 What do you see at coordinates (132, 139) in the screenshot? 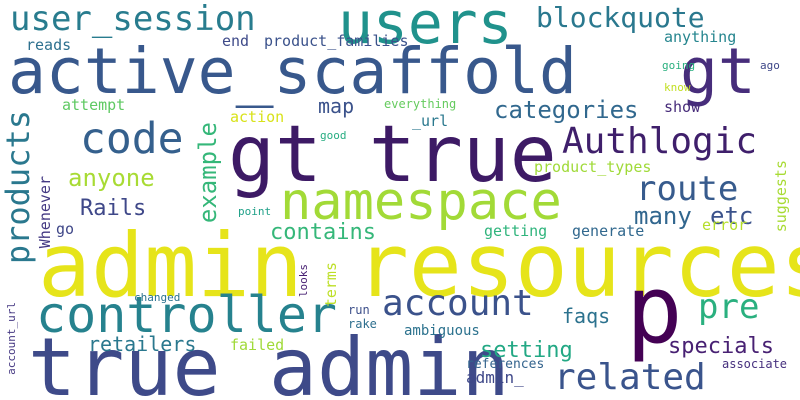
I see `word-code: code` at bounding box center [132, 139].